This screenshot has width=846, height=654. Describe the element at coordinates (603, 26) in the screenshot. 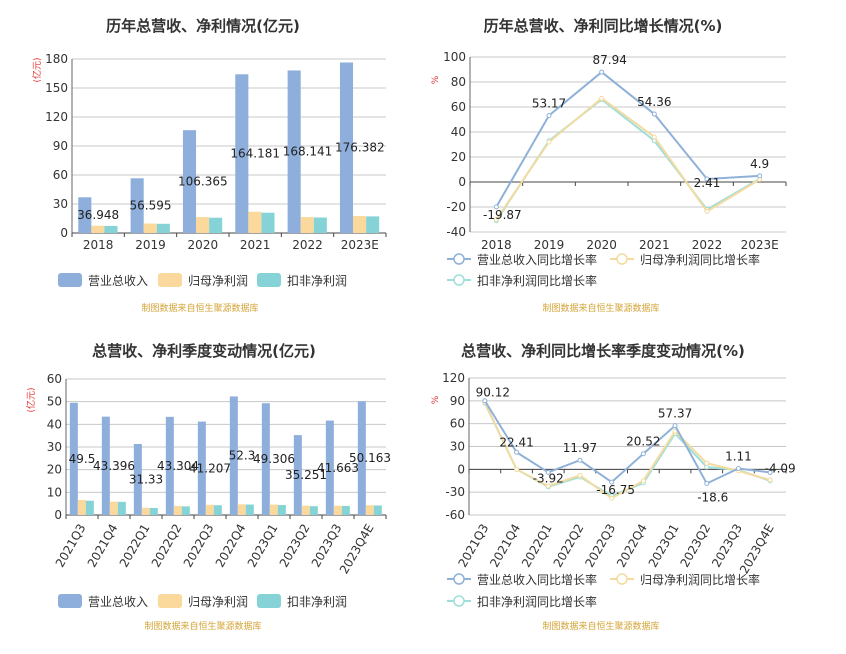

I see `chart-title: 历年总营收、净利同比增长情况(%)` at that location.